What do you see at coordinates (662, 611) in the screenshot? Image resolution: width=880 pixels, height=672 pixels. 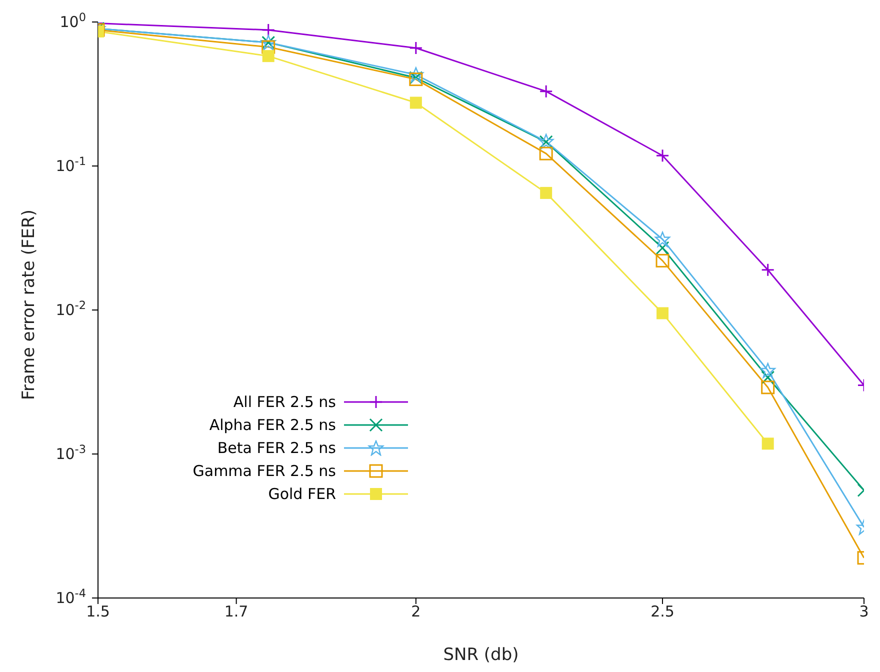 I see `x-tick-label: 2.5` at bounding box center [662, 611].